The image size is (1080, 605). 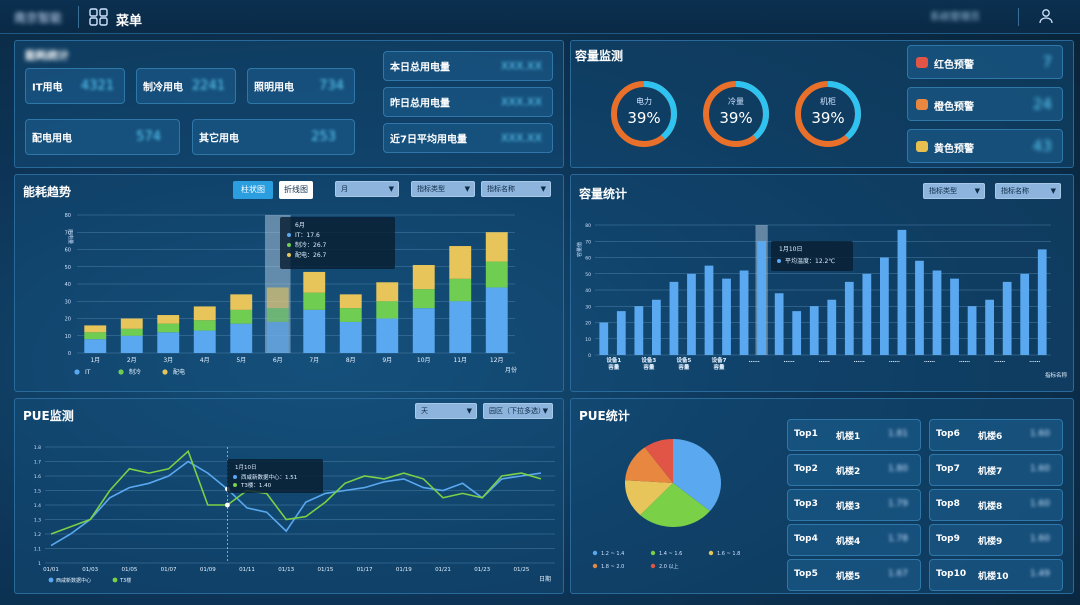 I want to click on legend-label: 配电, so click(x=179, y=372).